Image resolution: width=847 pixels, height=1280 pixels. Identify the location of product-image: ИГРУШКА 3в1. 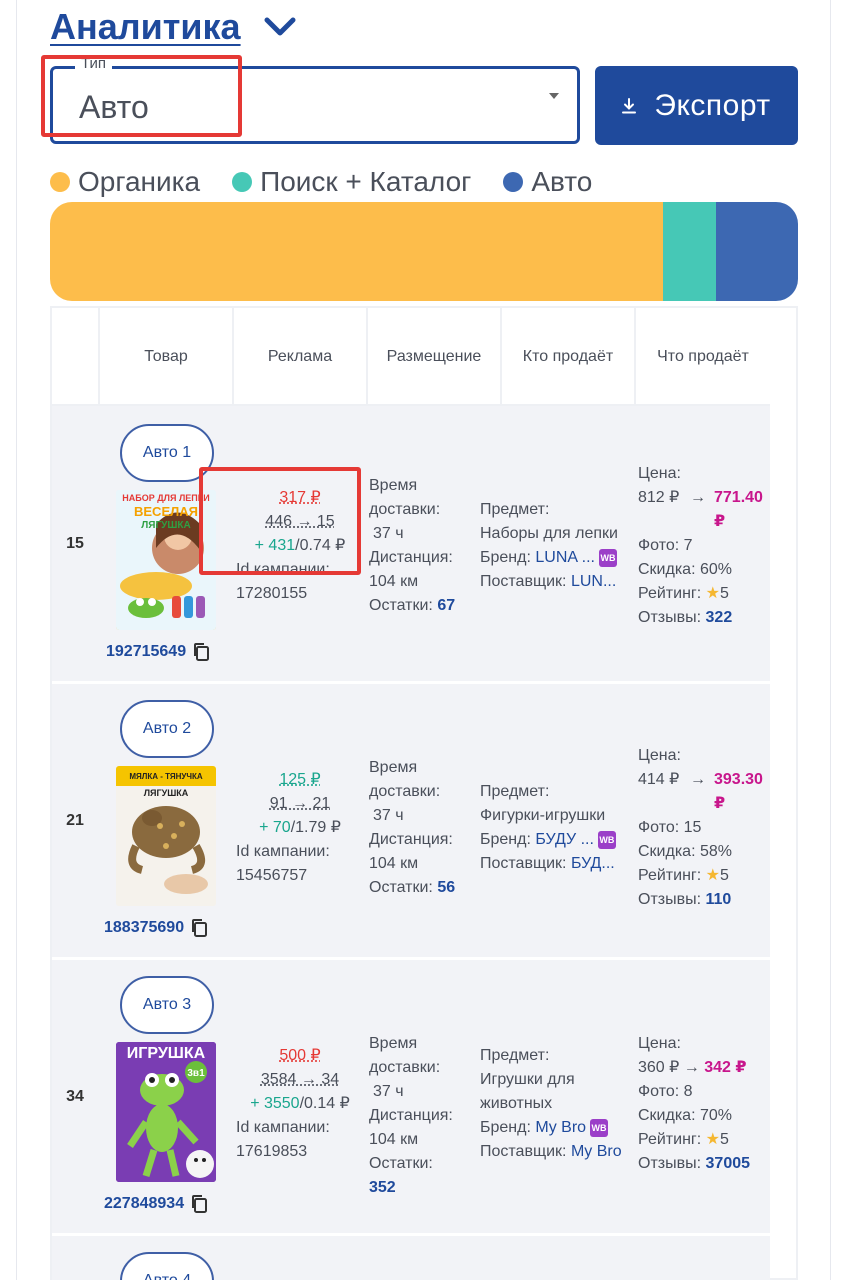
(166, 1112).